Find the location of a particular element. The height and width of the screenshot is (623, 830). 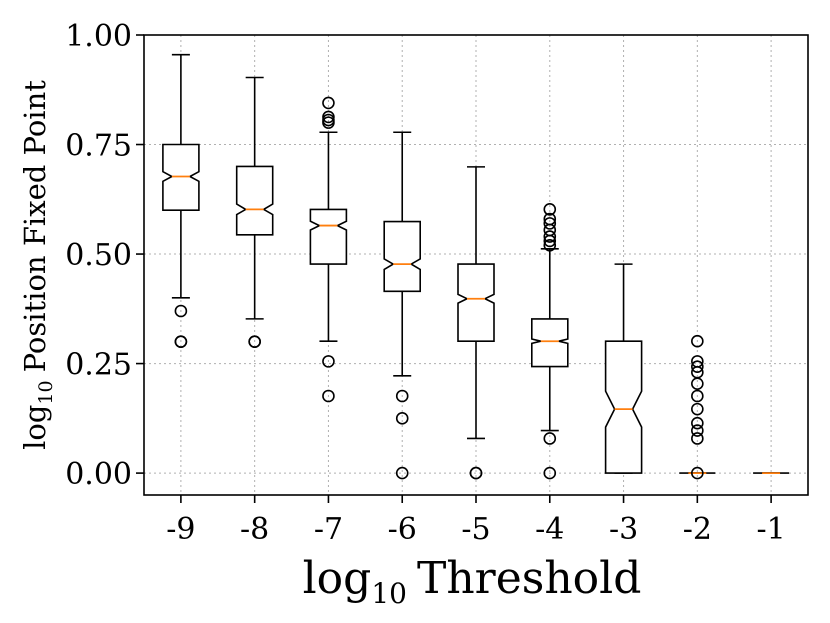

y-axis-log-subscript: 10 is located at coordinates (46, 392).